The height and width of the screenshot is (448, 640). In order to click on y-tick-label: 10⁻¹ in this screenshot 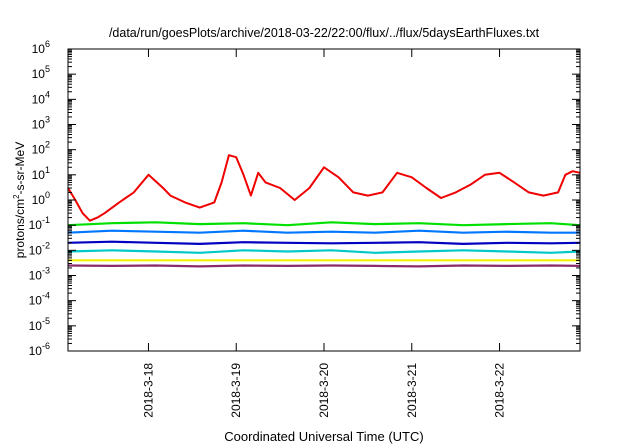, I will do `click(39, 223)`.